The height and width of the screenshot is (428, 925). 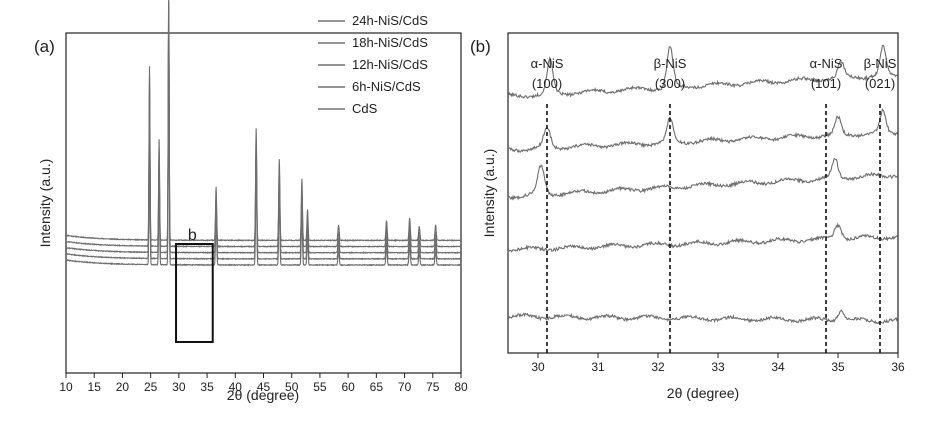 I want to click on panel-a-label: (a), so click(x=44, y=46).